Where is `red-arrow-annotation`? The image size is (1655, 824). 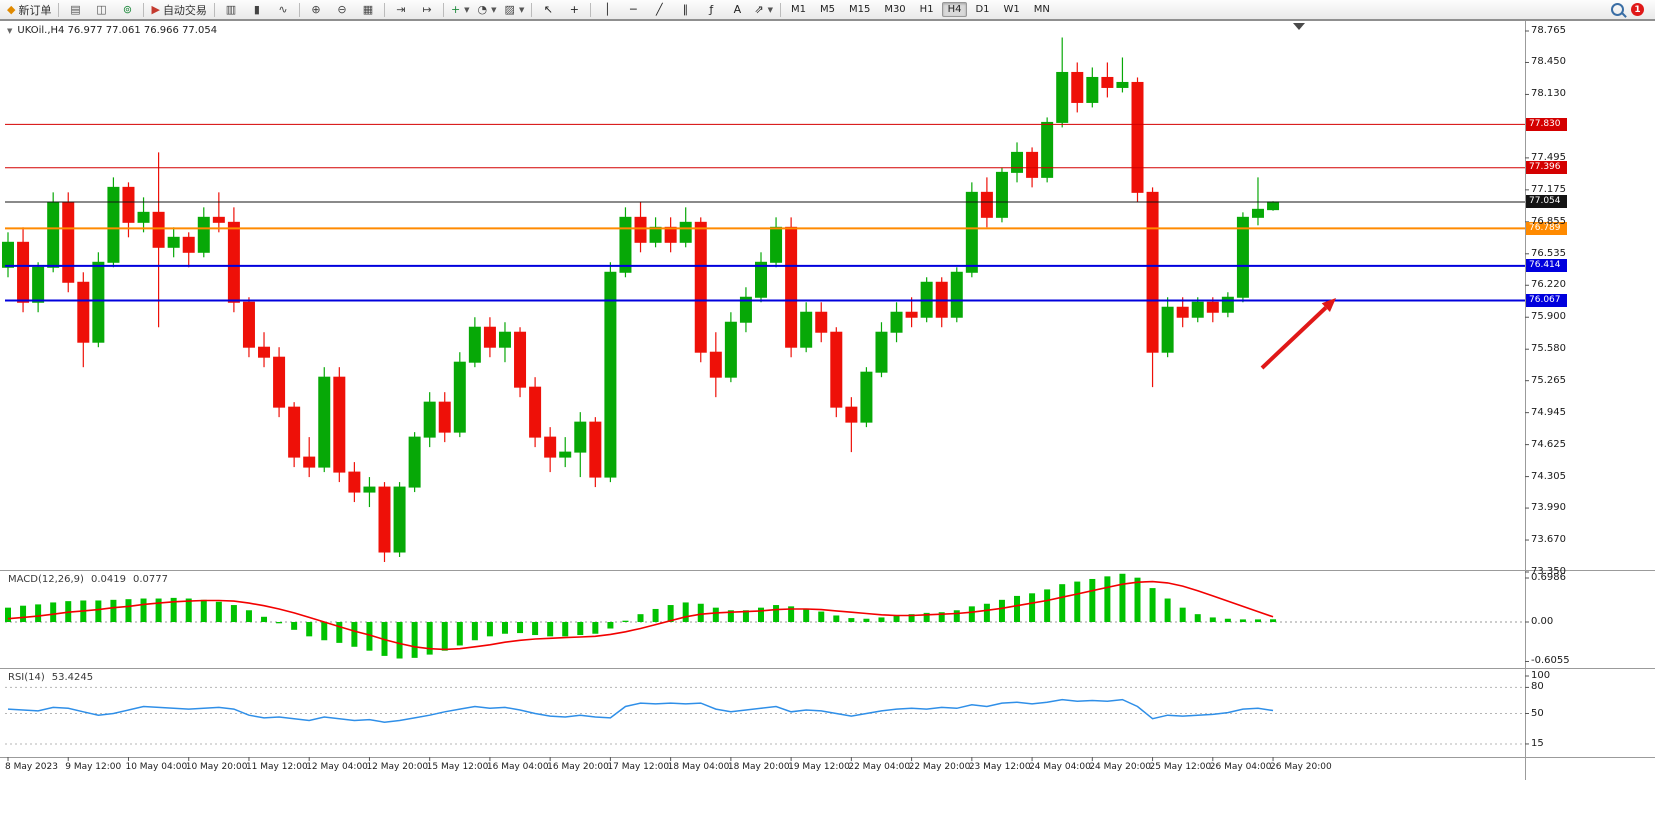
red-arrow-annotation is located at coordinates (1294, 338).